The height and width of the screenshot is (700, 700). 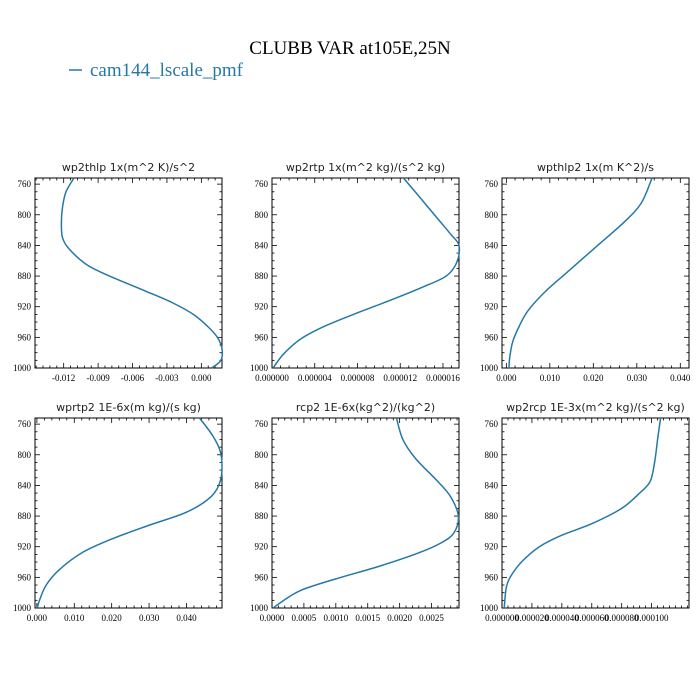 I want to click on x-tick-label: 0.0025, so click(x=431, y=618).